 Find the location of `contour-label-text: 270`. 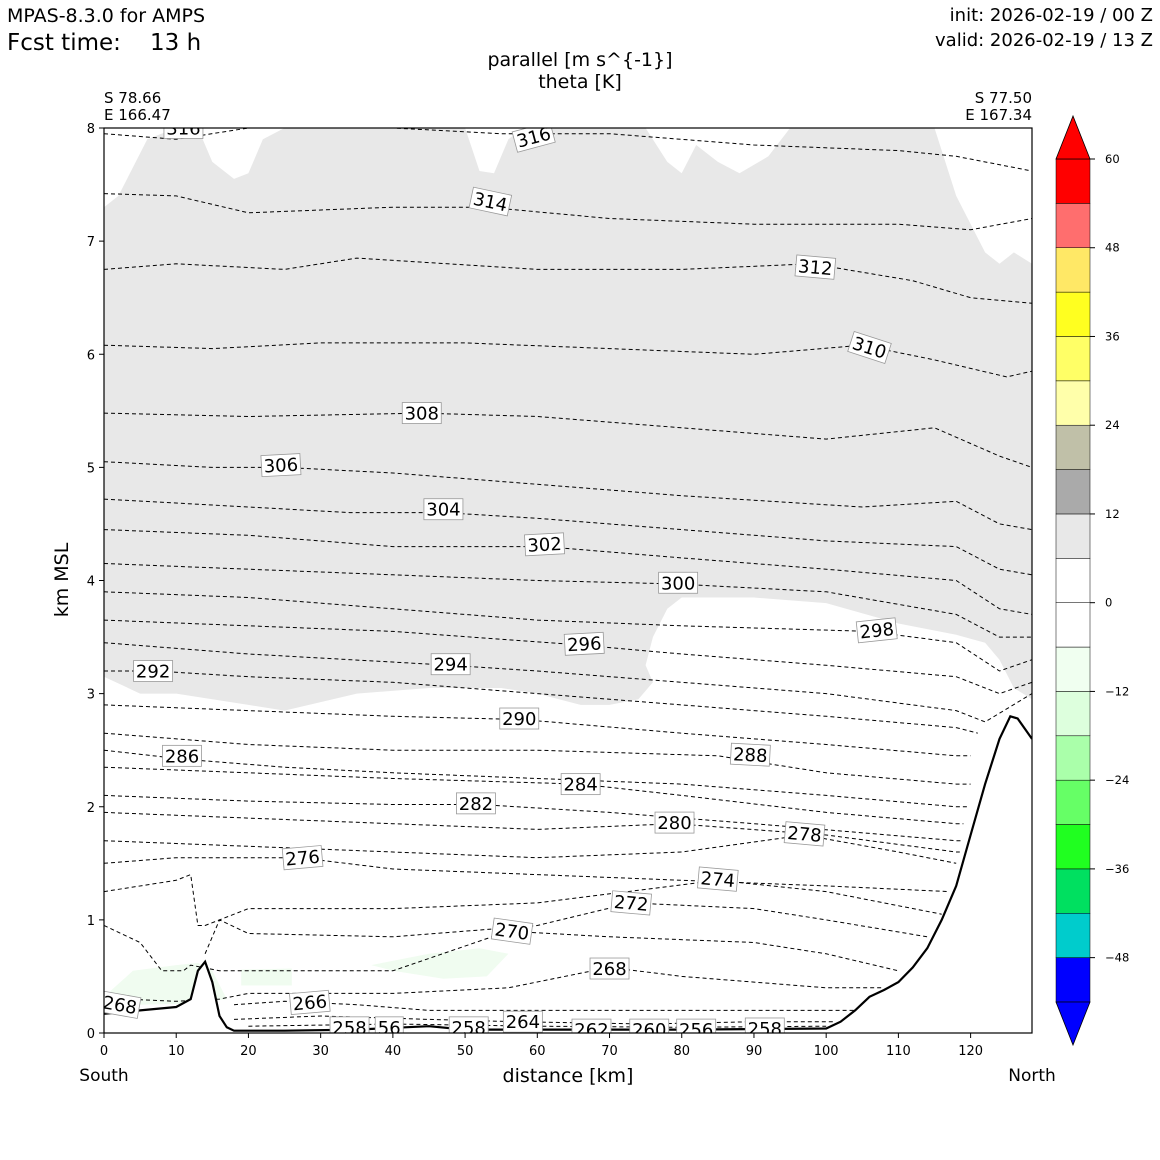

contour-label-text: 270 is located at coordinates (511, 932).